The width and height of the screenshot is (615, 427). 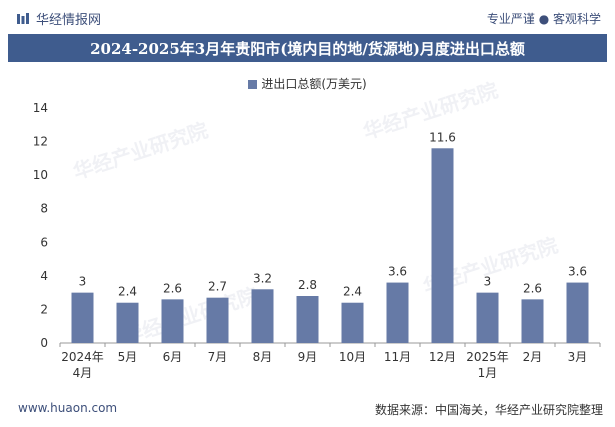 I want to click on top-bar: 华经情报网 专业严谨 ● 客观科学, so click(x=307, y=17).